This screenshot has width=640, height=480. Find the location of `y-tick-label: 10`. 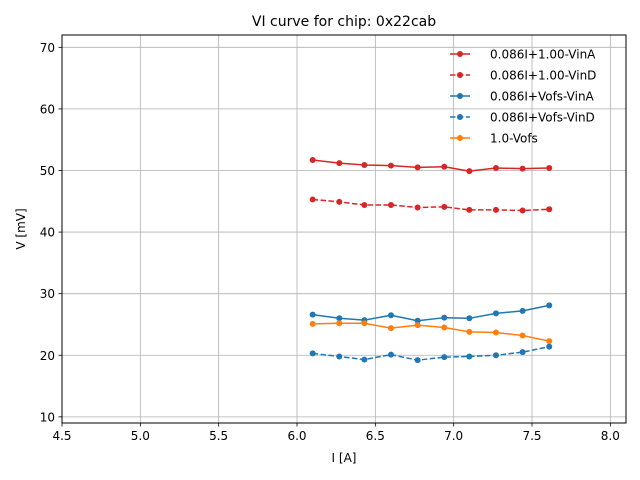

y-tick-label: 10 is located at coordinates (47, 417).